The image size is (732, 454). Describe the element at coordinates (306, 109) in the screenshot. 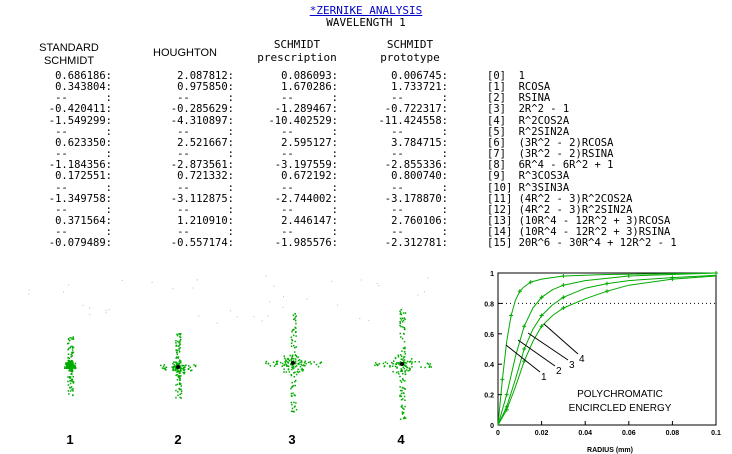

I see `coefficient-value: -1.289467:` at that location.